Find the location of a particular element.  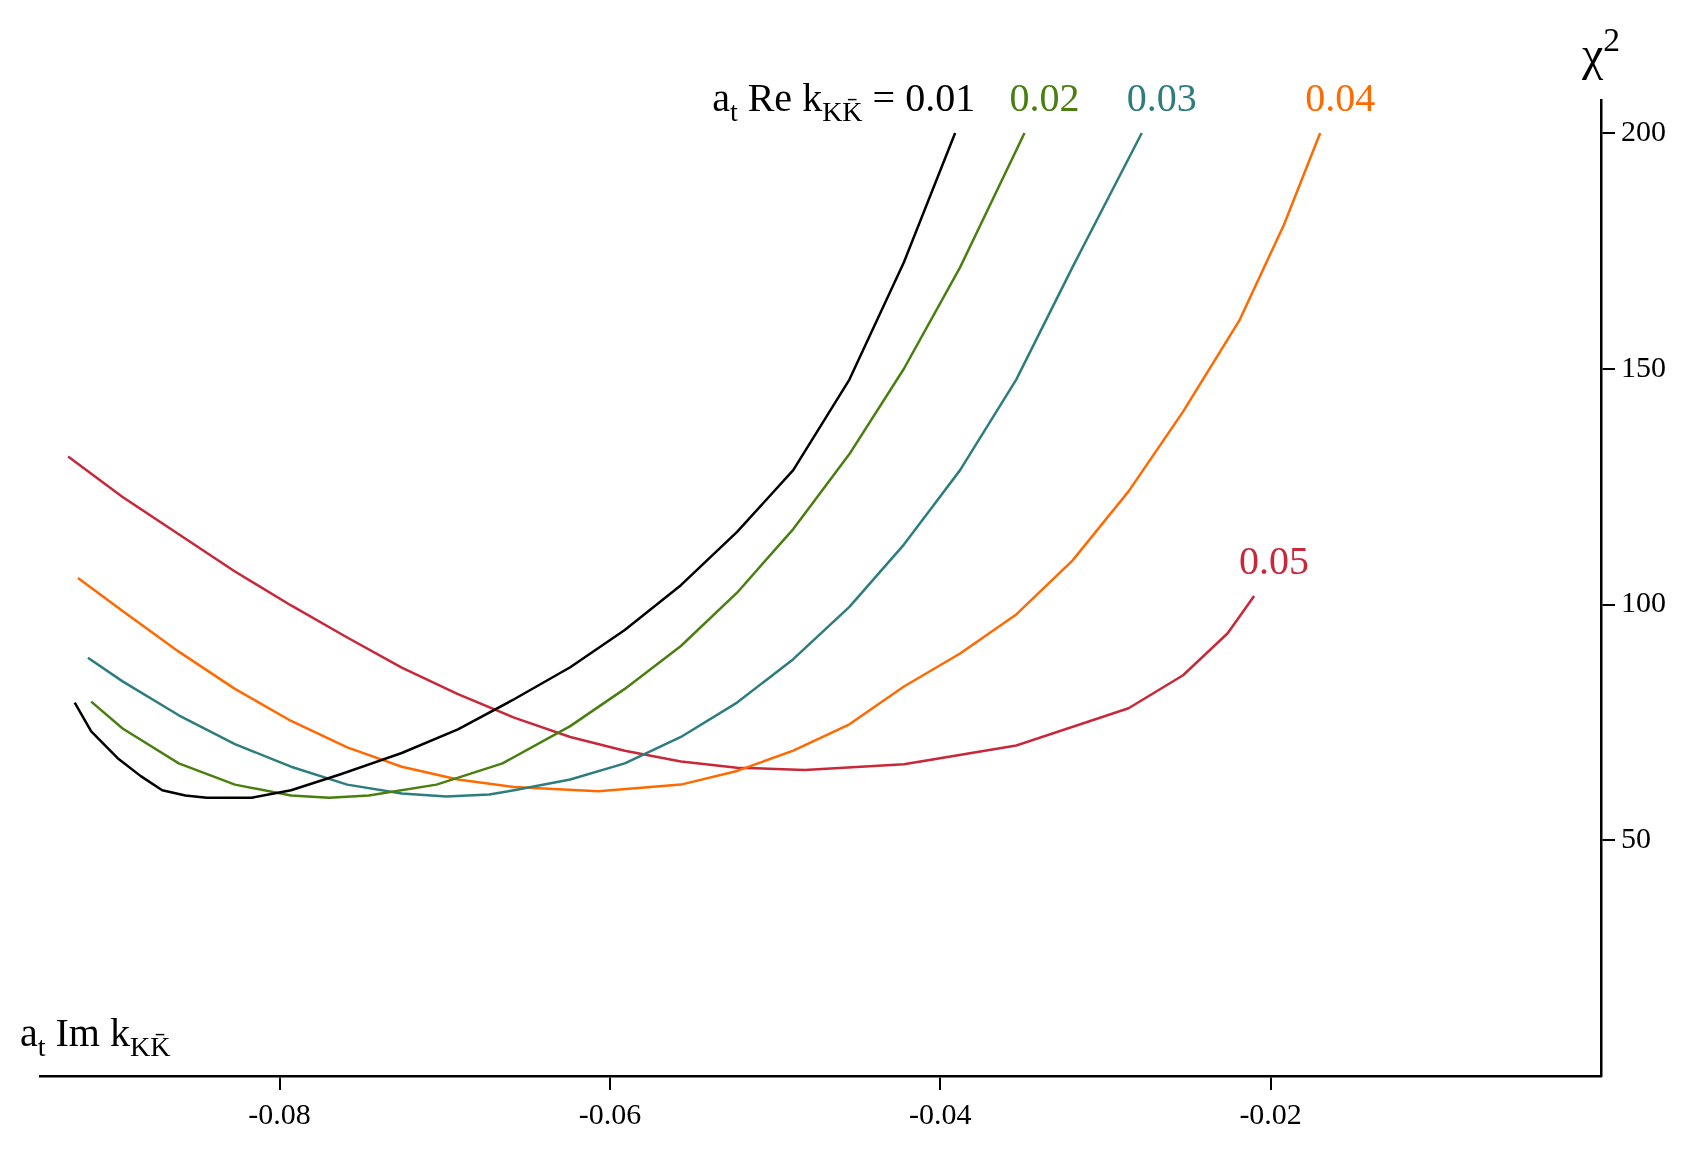

y-tick-label: 100 is located at coordinates (1643, 602).